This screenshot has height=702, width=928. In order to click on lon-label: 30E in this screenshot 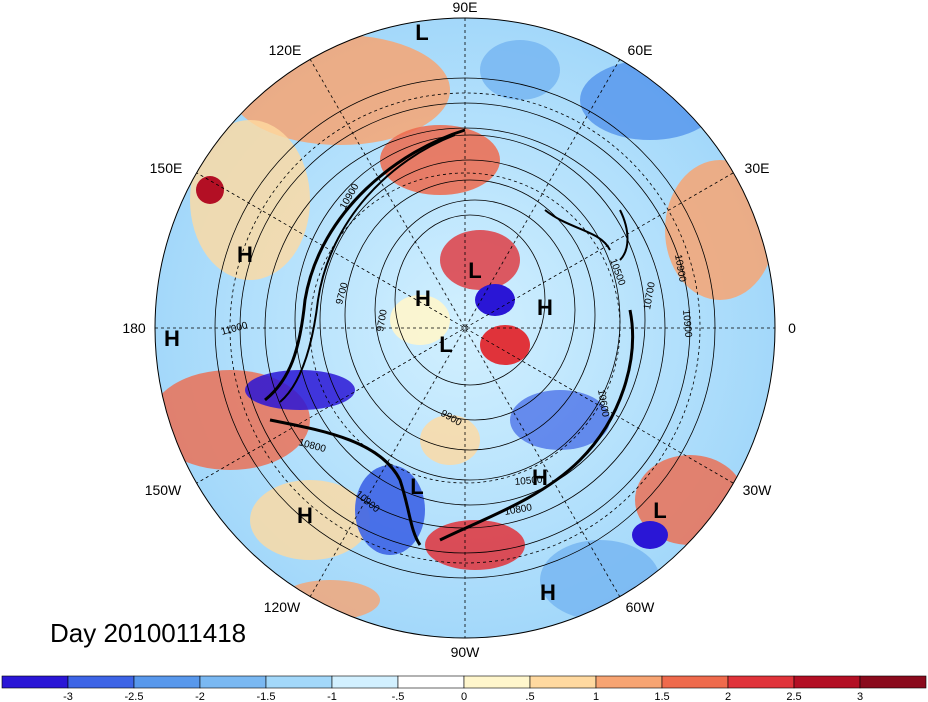, I will do `click(757, 168)`.